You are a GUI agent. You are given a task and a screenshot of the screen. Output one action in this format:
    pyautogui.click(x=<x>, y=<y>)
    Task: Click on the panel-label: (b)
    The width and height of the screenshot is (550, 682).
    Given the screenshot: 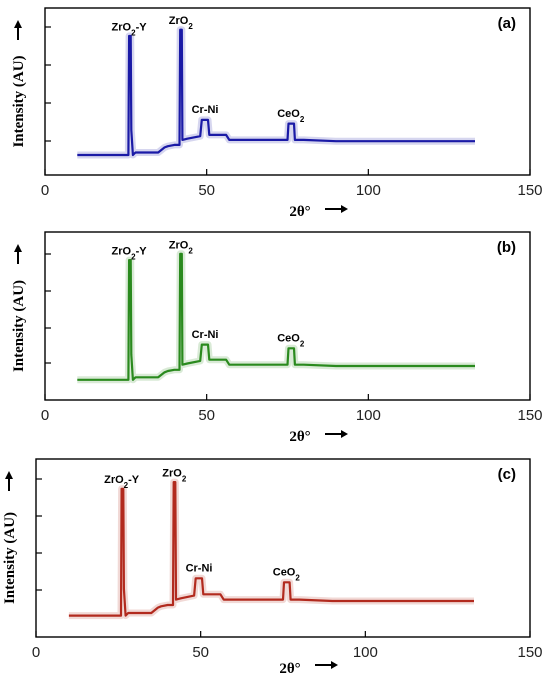 What is the action you would take?
    pyautogui.click(x=506, y=247)
    